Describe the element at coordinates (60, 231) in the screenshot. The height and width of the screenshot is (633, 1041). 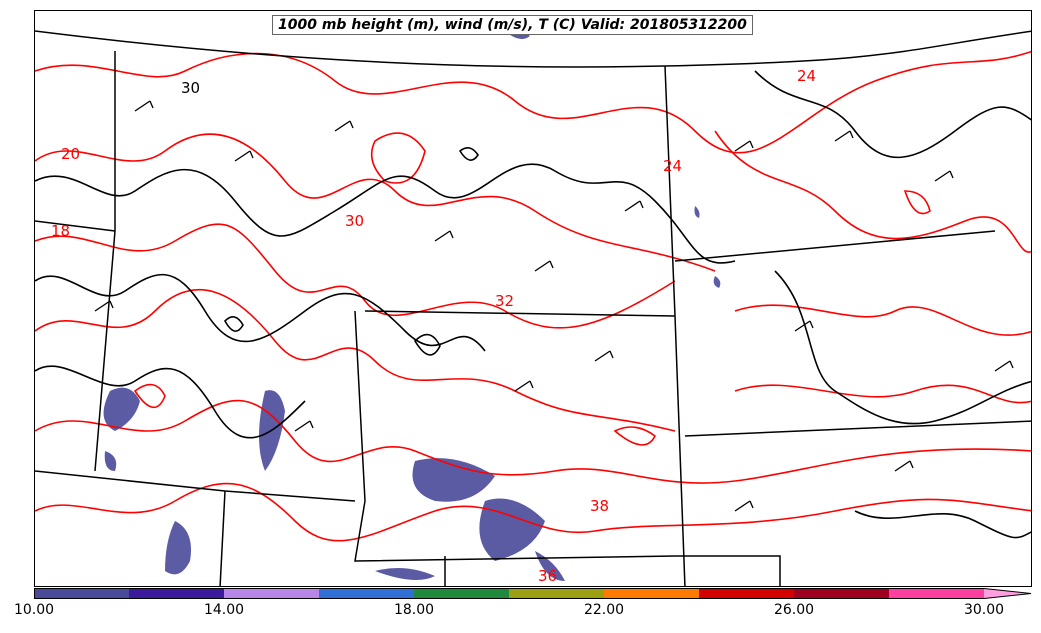
I see `contour-label: 18` at that location.